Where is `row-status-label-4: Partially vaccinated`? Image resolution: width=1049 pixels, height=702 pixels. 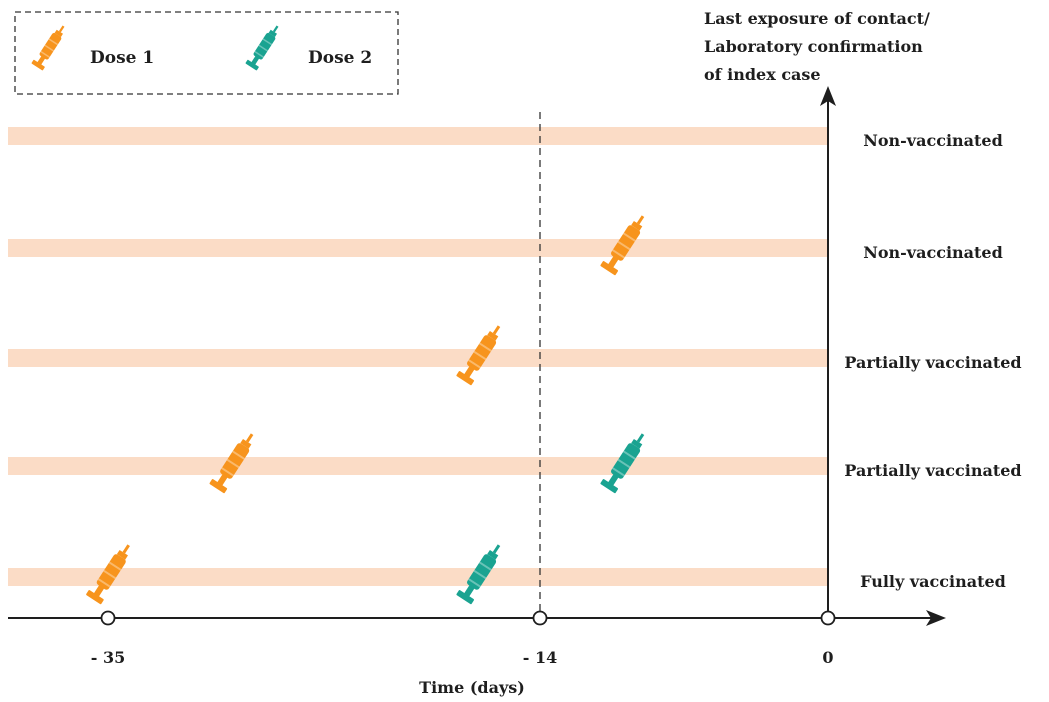
row-status-label-4: Partially vaccinated is located at coordinates (932, 470).